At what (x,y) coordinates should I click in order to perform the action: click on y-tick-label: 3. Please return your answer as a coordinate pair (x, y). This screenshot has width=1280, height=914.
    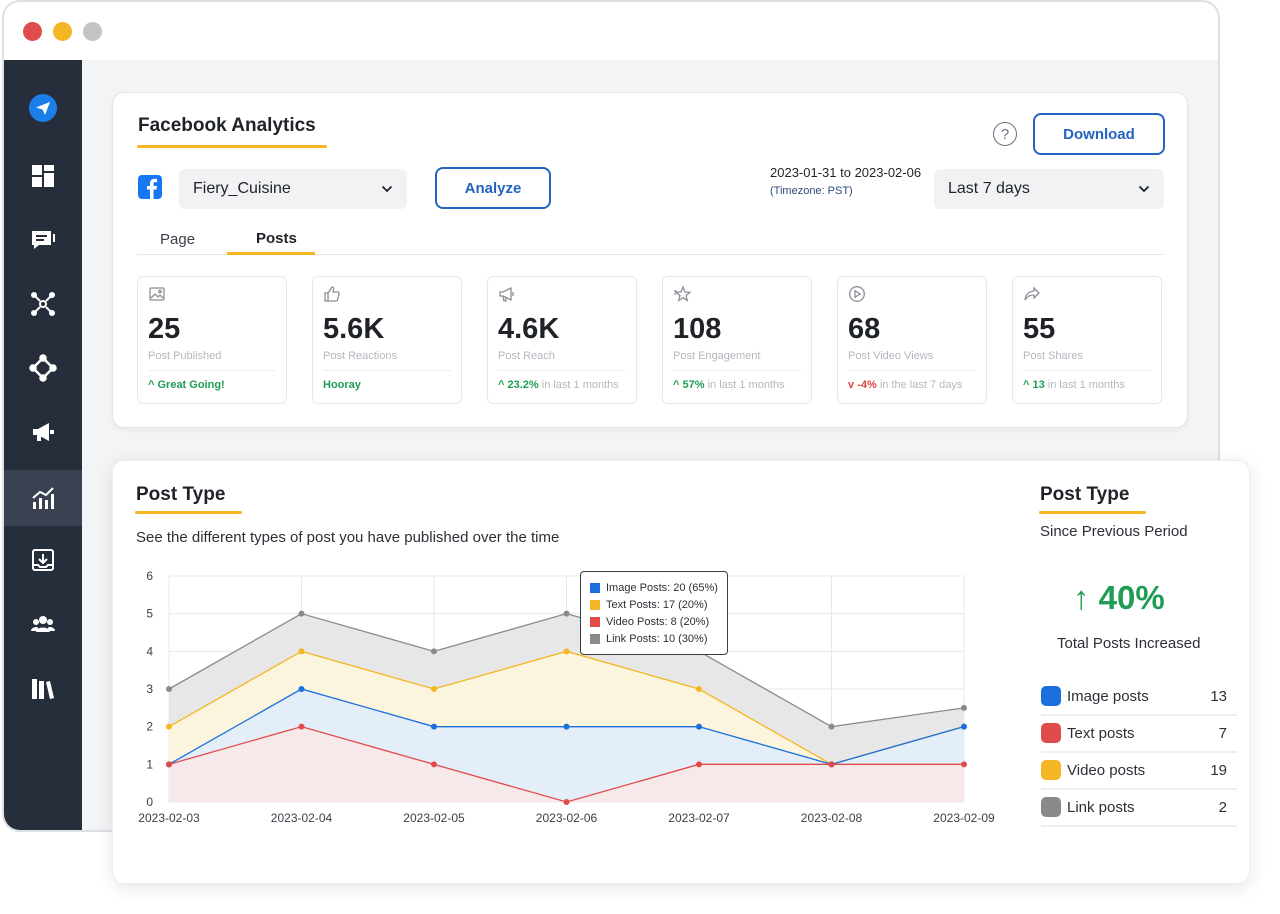
    Looking at the image, I should click on (149, 689).